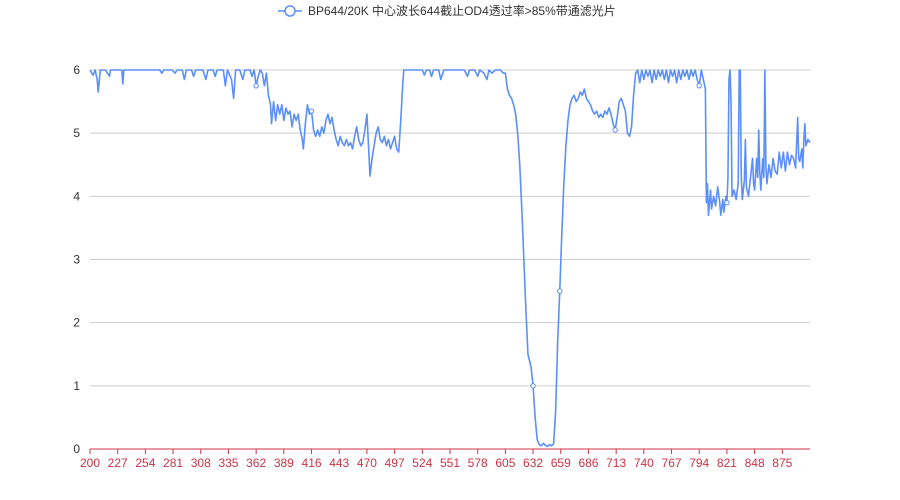 This screenshot has height=500, width=900. What do you see at coordinates (505, 463) in the screenshot?
I see `x-tick-label: 605` at bounding box center [505, 463].